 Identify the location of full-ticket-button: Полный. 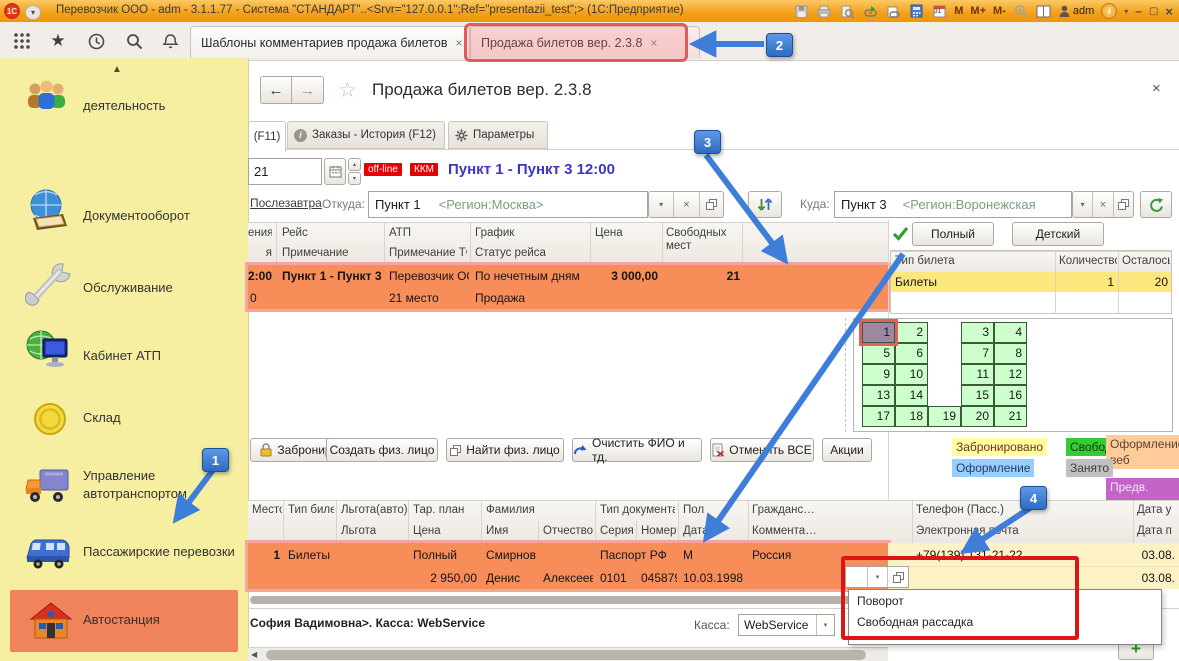
(953, 234).